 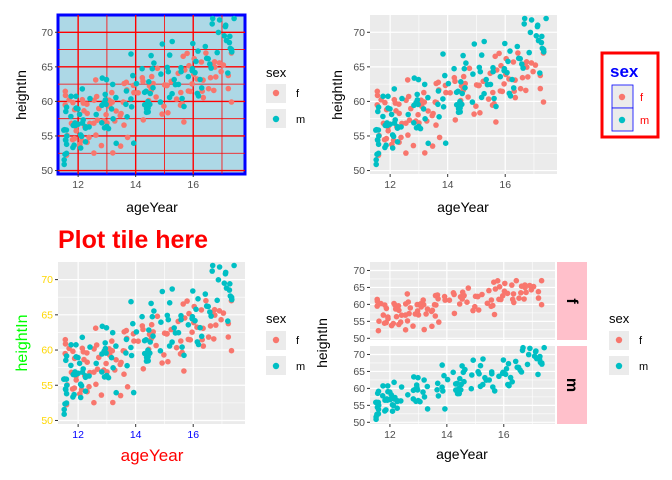 I want to click on x-tick-label: 14, so click(x=447, y=435).